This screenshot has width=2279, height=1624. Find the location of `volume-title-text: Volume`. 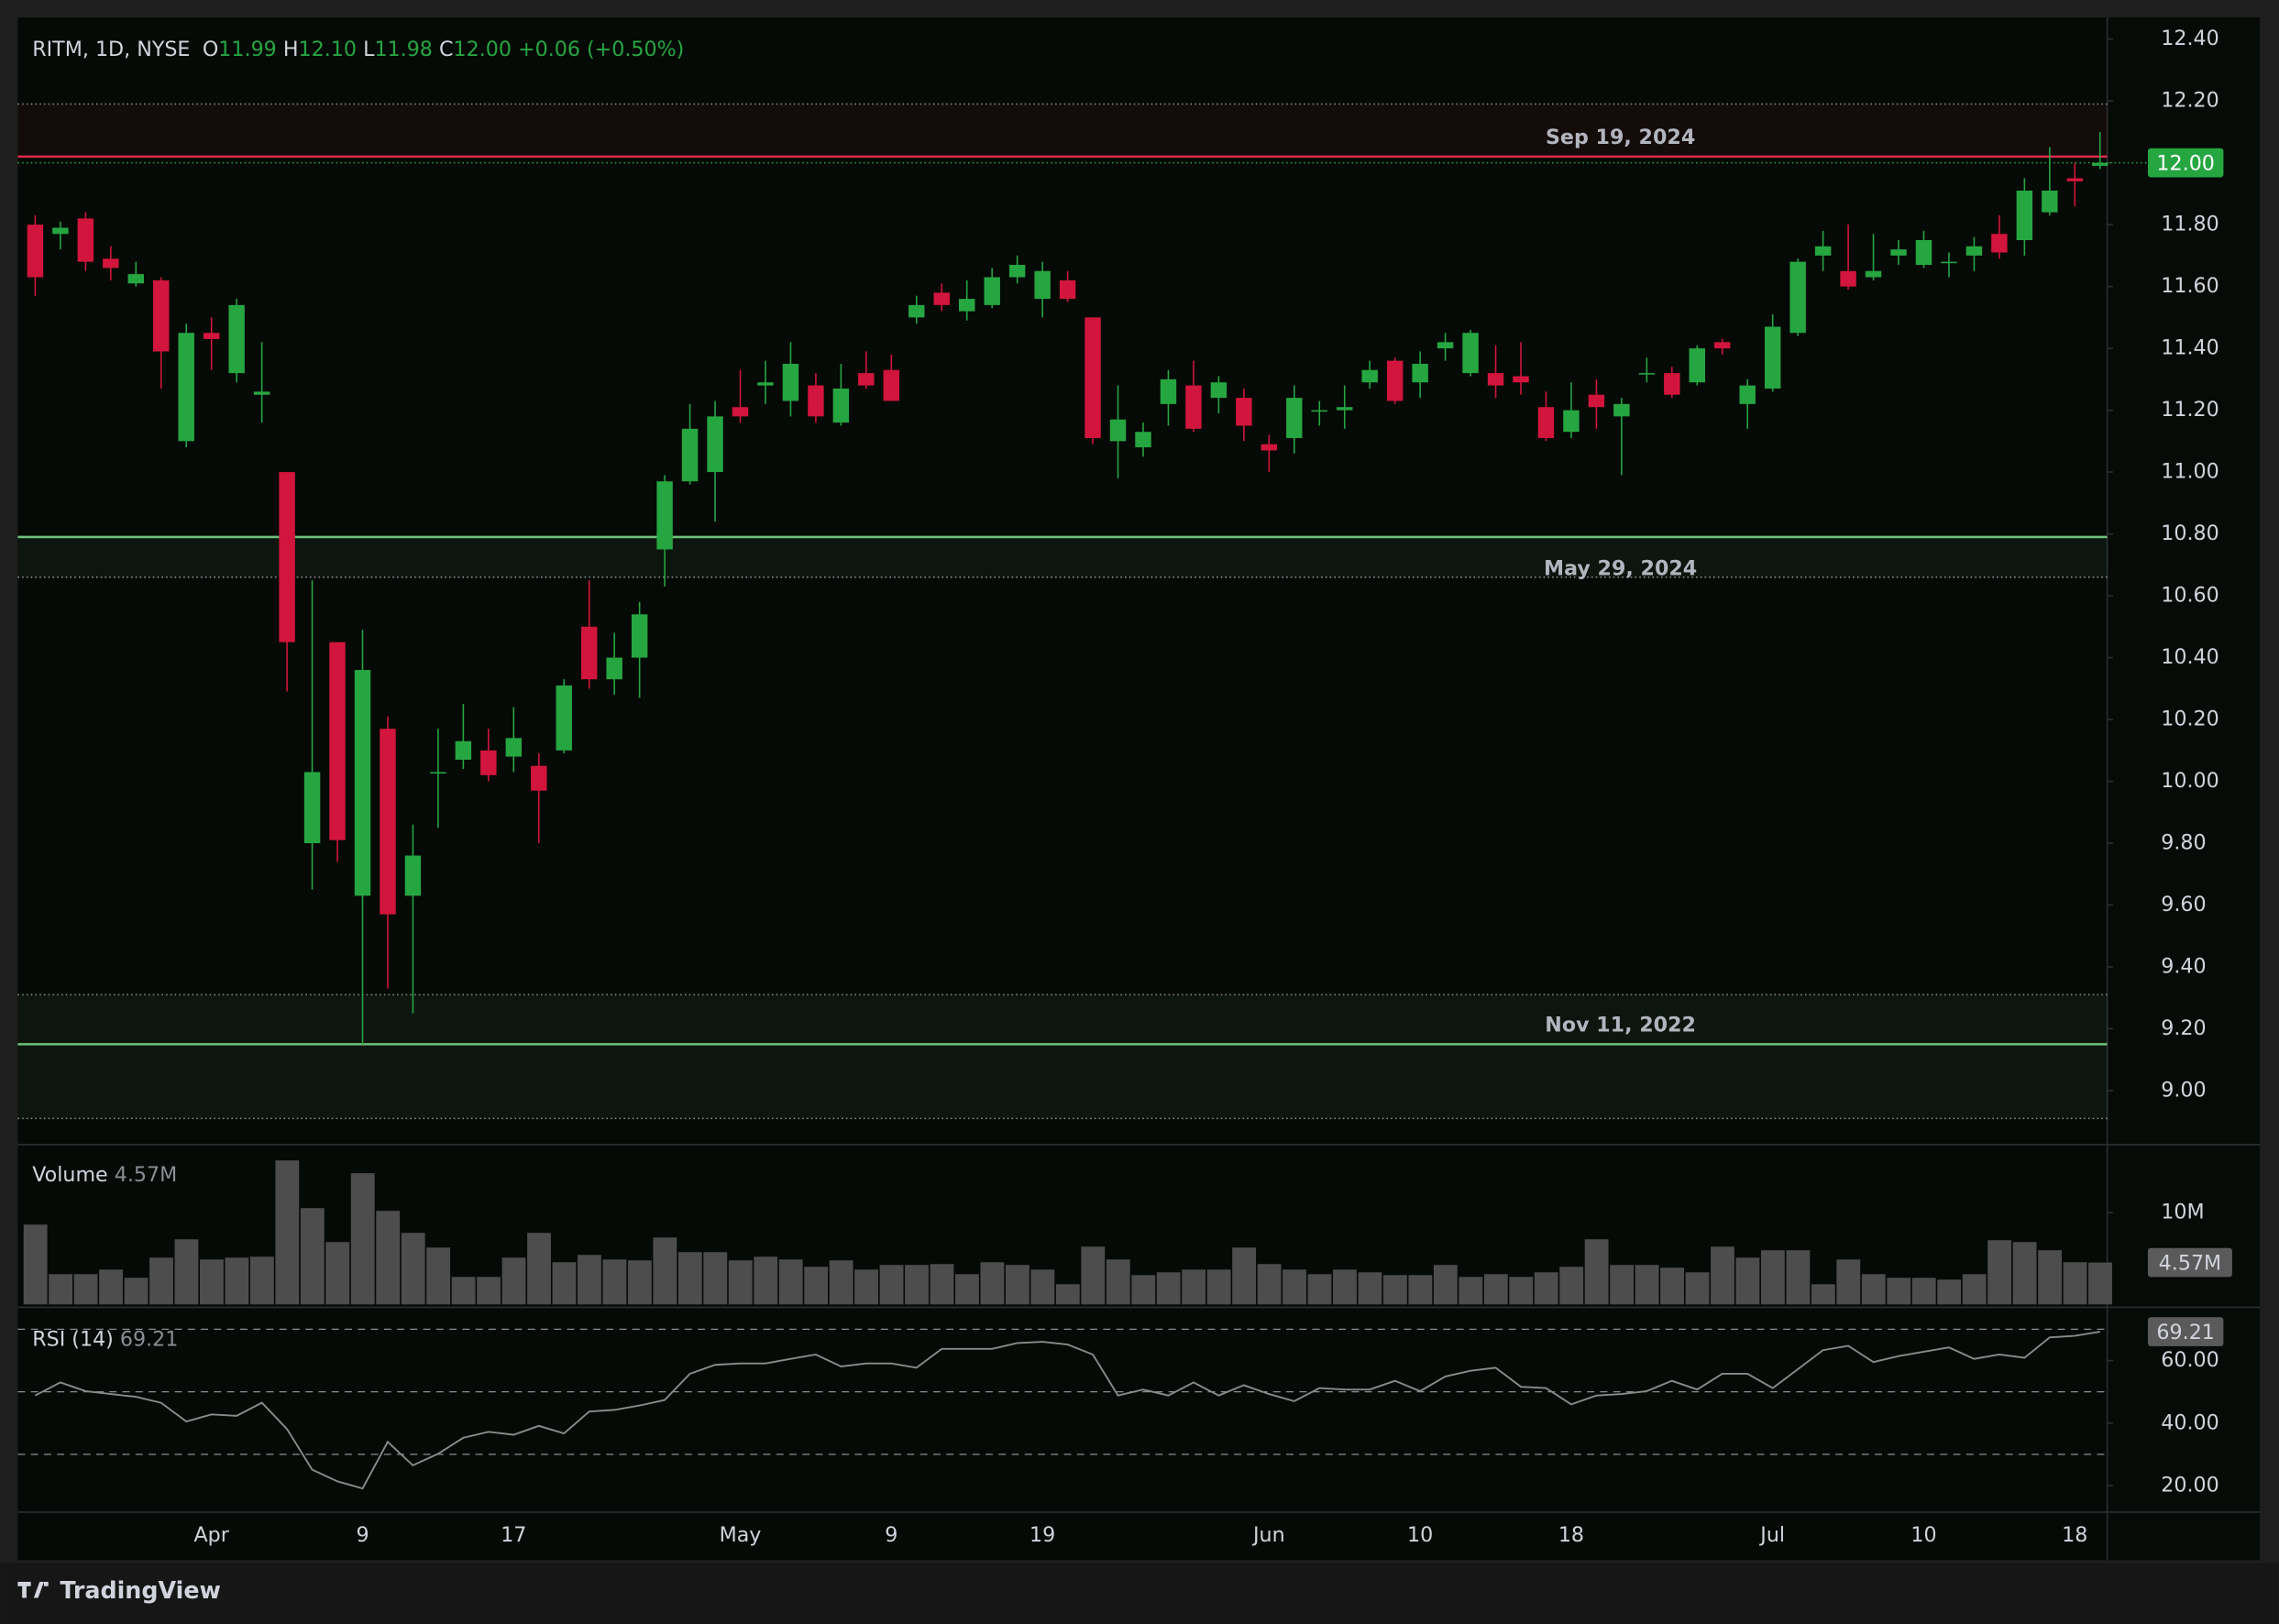

volume-title-text: Volume is located at coordinates (69, 1175).